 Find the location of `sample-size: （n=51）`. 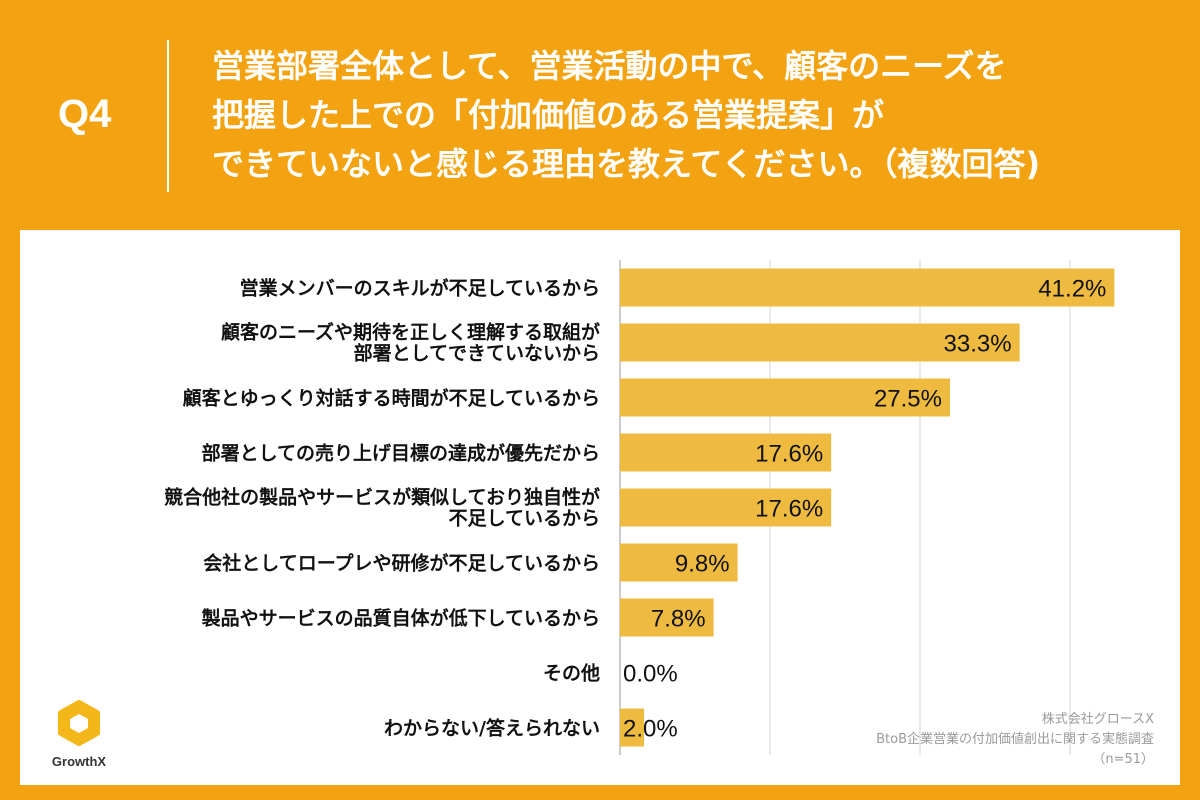

sample-size: （n=51） is located at coordinates (1123, 759).